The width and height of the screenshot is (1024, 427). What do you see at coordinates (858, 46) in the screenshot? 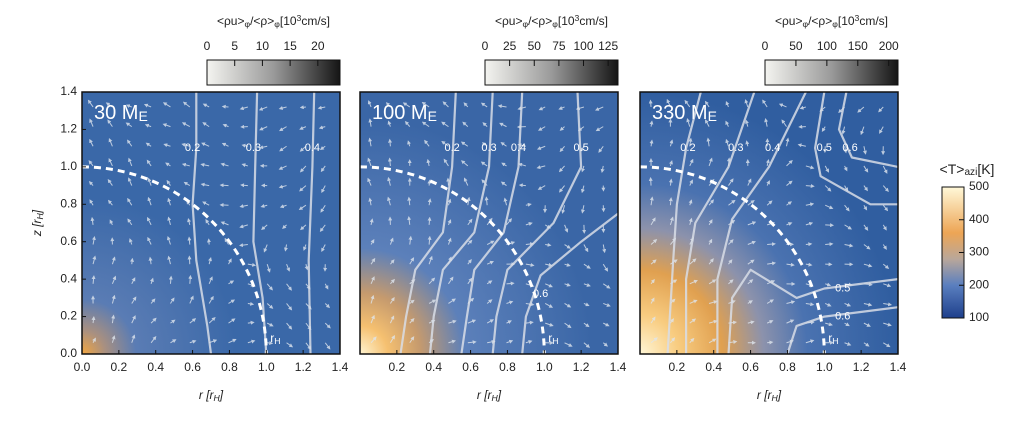
I see `colorbar-tick-label: 150` at bounding box center [858, 46].